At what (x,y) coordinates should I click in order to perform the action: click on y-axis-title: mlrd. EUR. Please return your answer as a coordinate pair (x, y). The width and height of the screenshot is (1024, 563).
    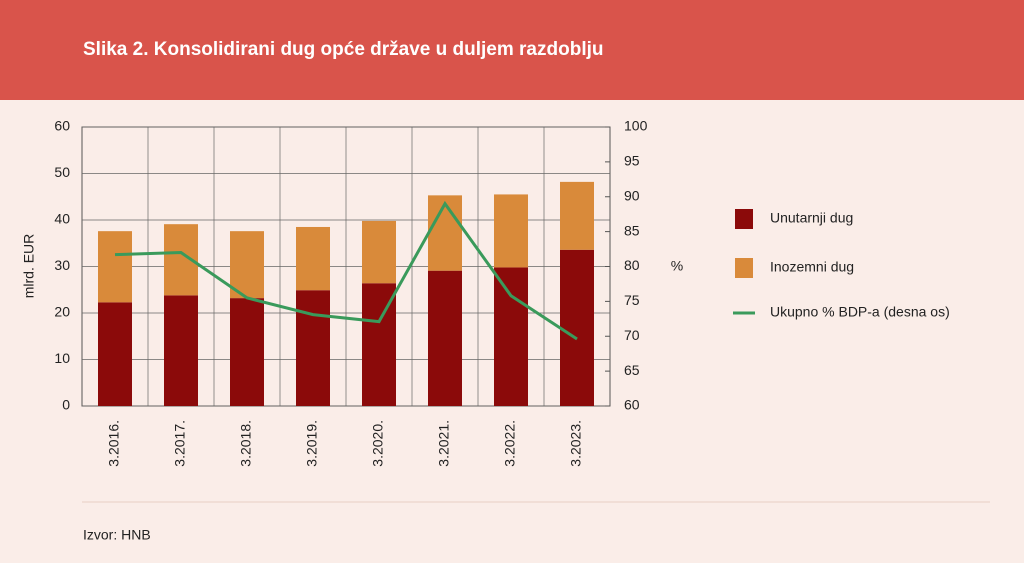
    Looking at the image, I should click on (29, 266).